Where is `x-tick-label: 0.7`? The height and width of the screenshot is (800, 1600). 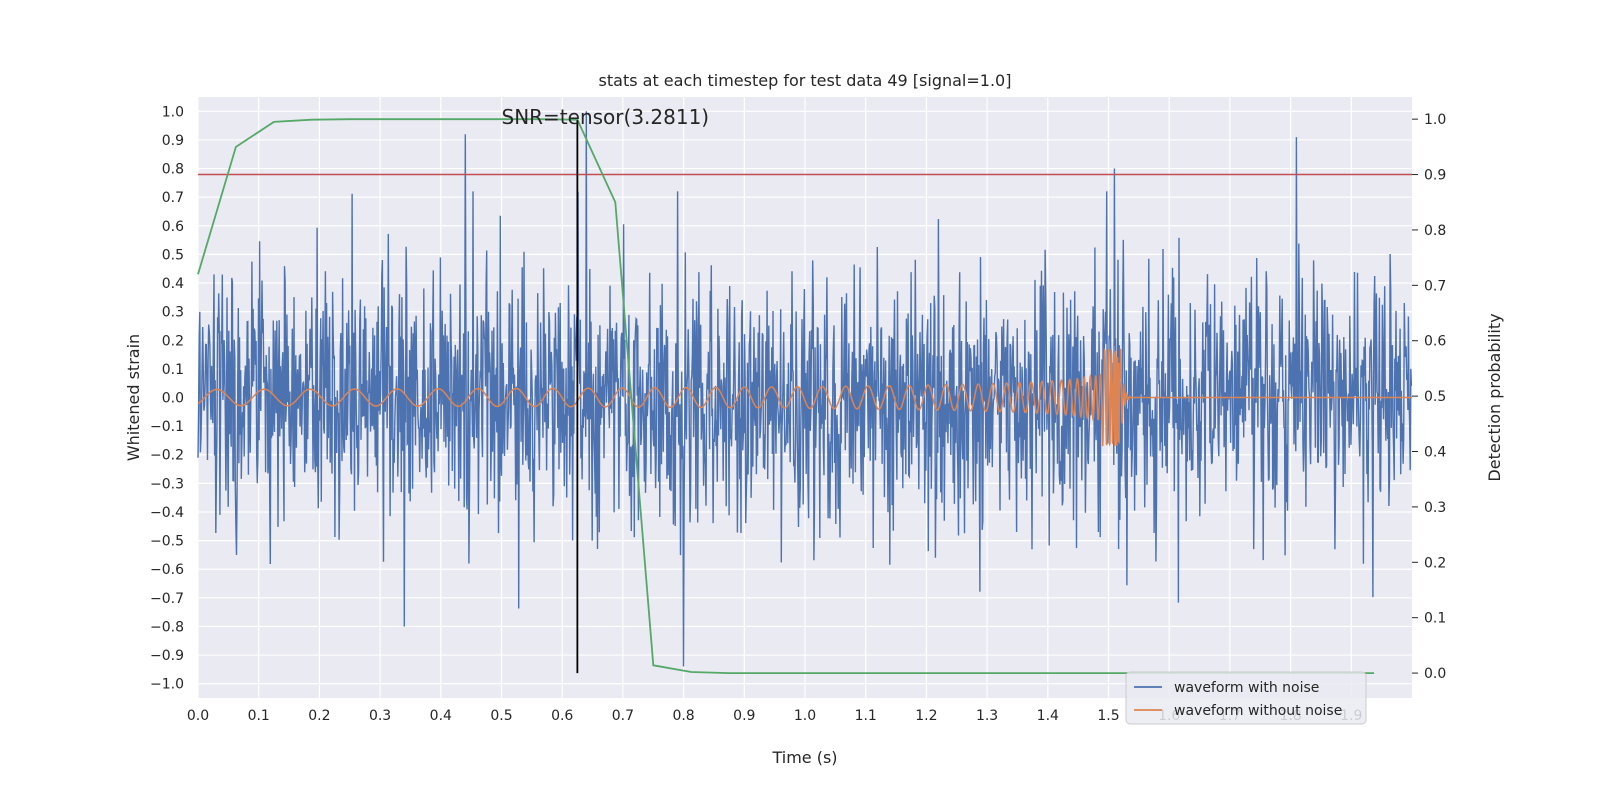 x-tick-label: 0.7 is located at coordinates (623, 716).